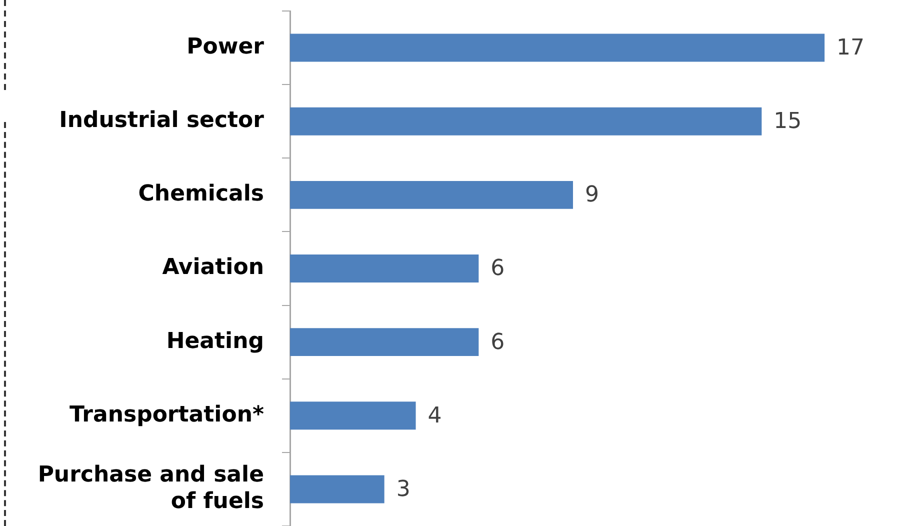 The height and width of the screenshot is (526, 901). I want to click on data-label: 15, so click(788, 121).